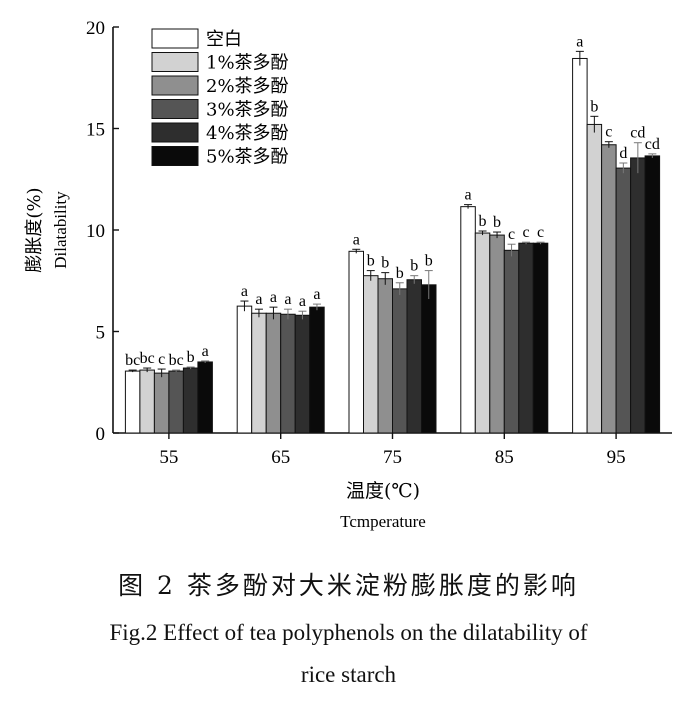  Describe the element at coordinates (348, 585) in the screenshot. I see `figure-caption-cn: 图 2 茶多酚对大米淀粉膨胀度的影响` at that location.